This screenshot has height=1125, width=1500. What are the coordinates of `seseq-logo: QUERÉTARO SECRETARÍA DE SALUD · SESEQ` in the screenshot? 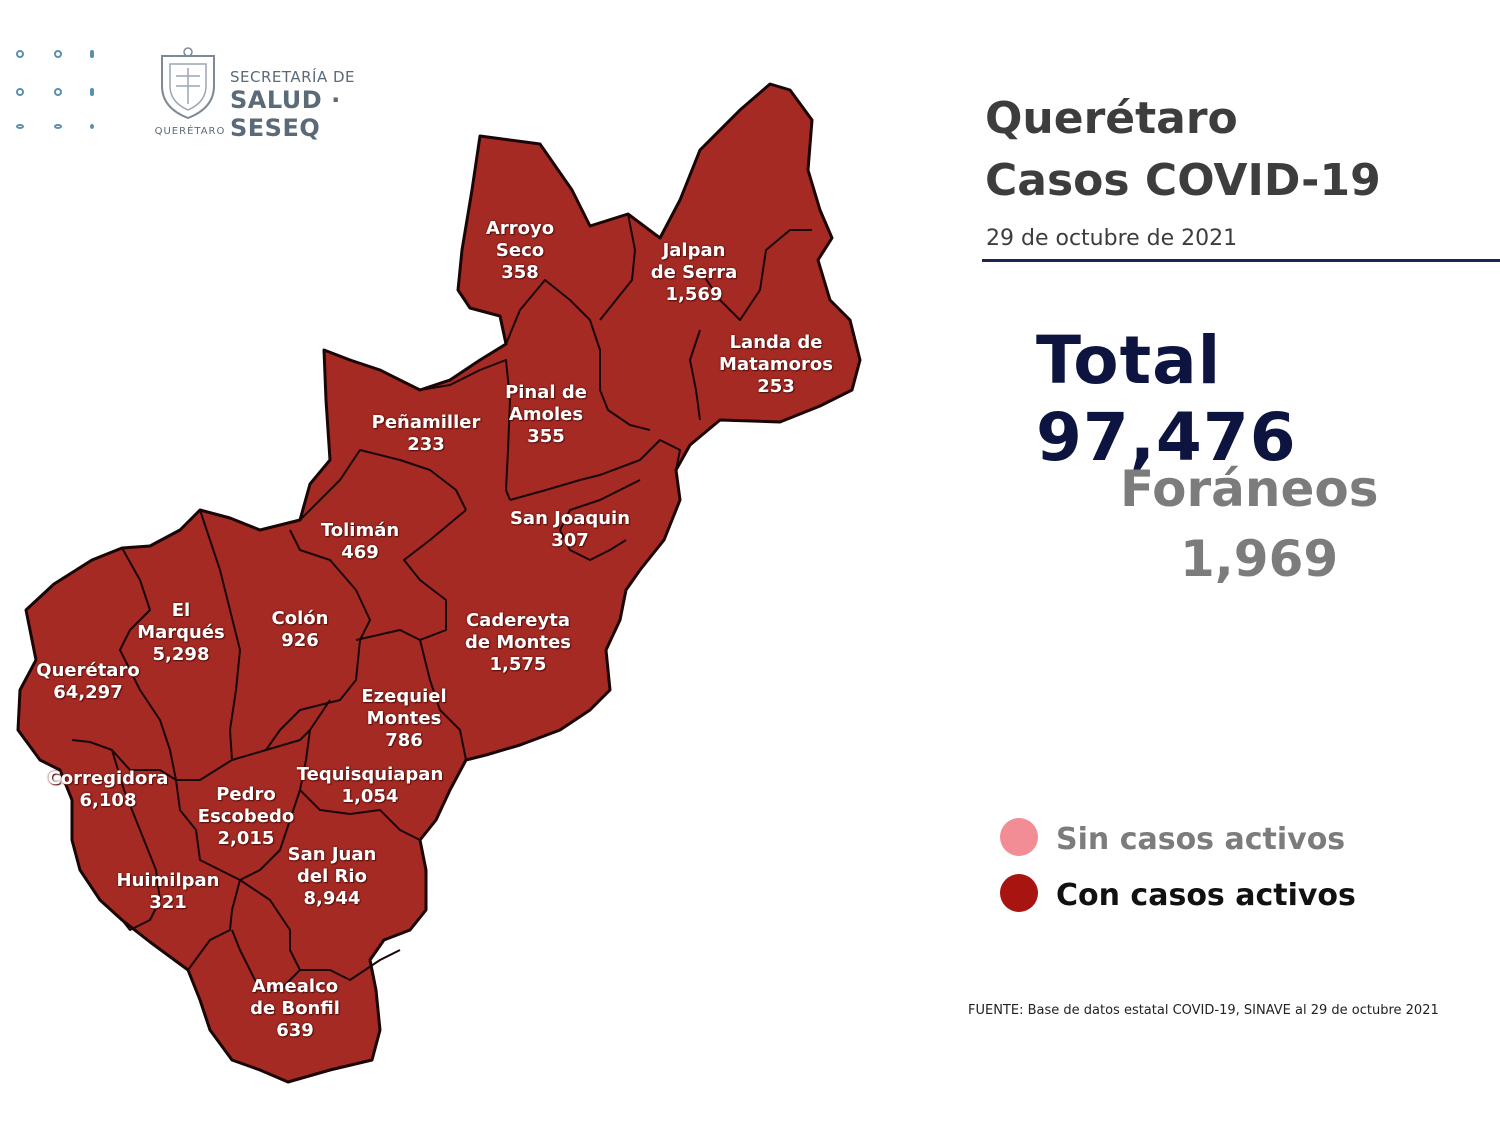 It's located at (288, 94).